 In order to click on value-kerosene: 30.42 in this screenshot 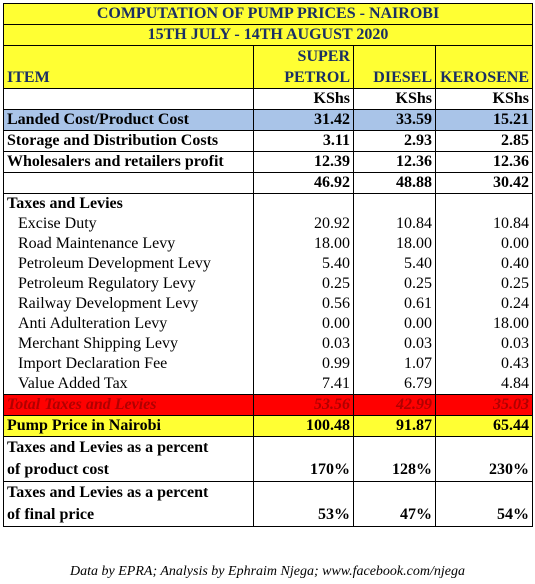, I will do `click(484, 183)`.